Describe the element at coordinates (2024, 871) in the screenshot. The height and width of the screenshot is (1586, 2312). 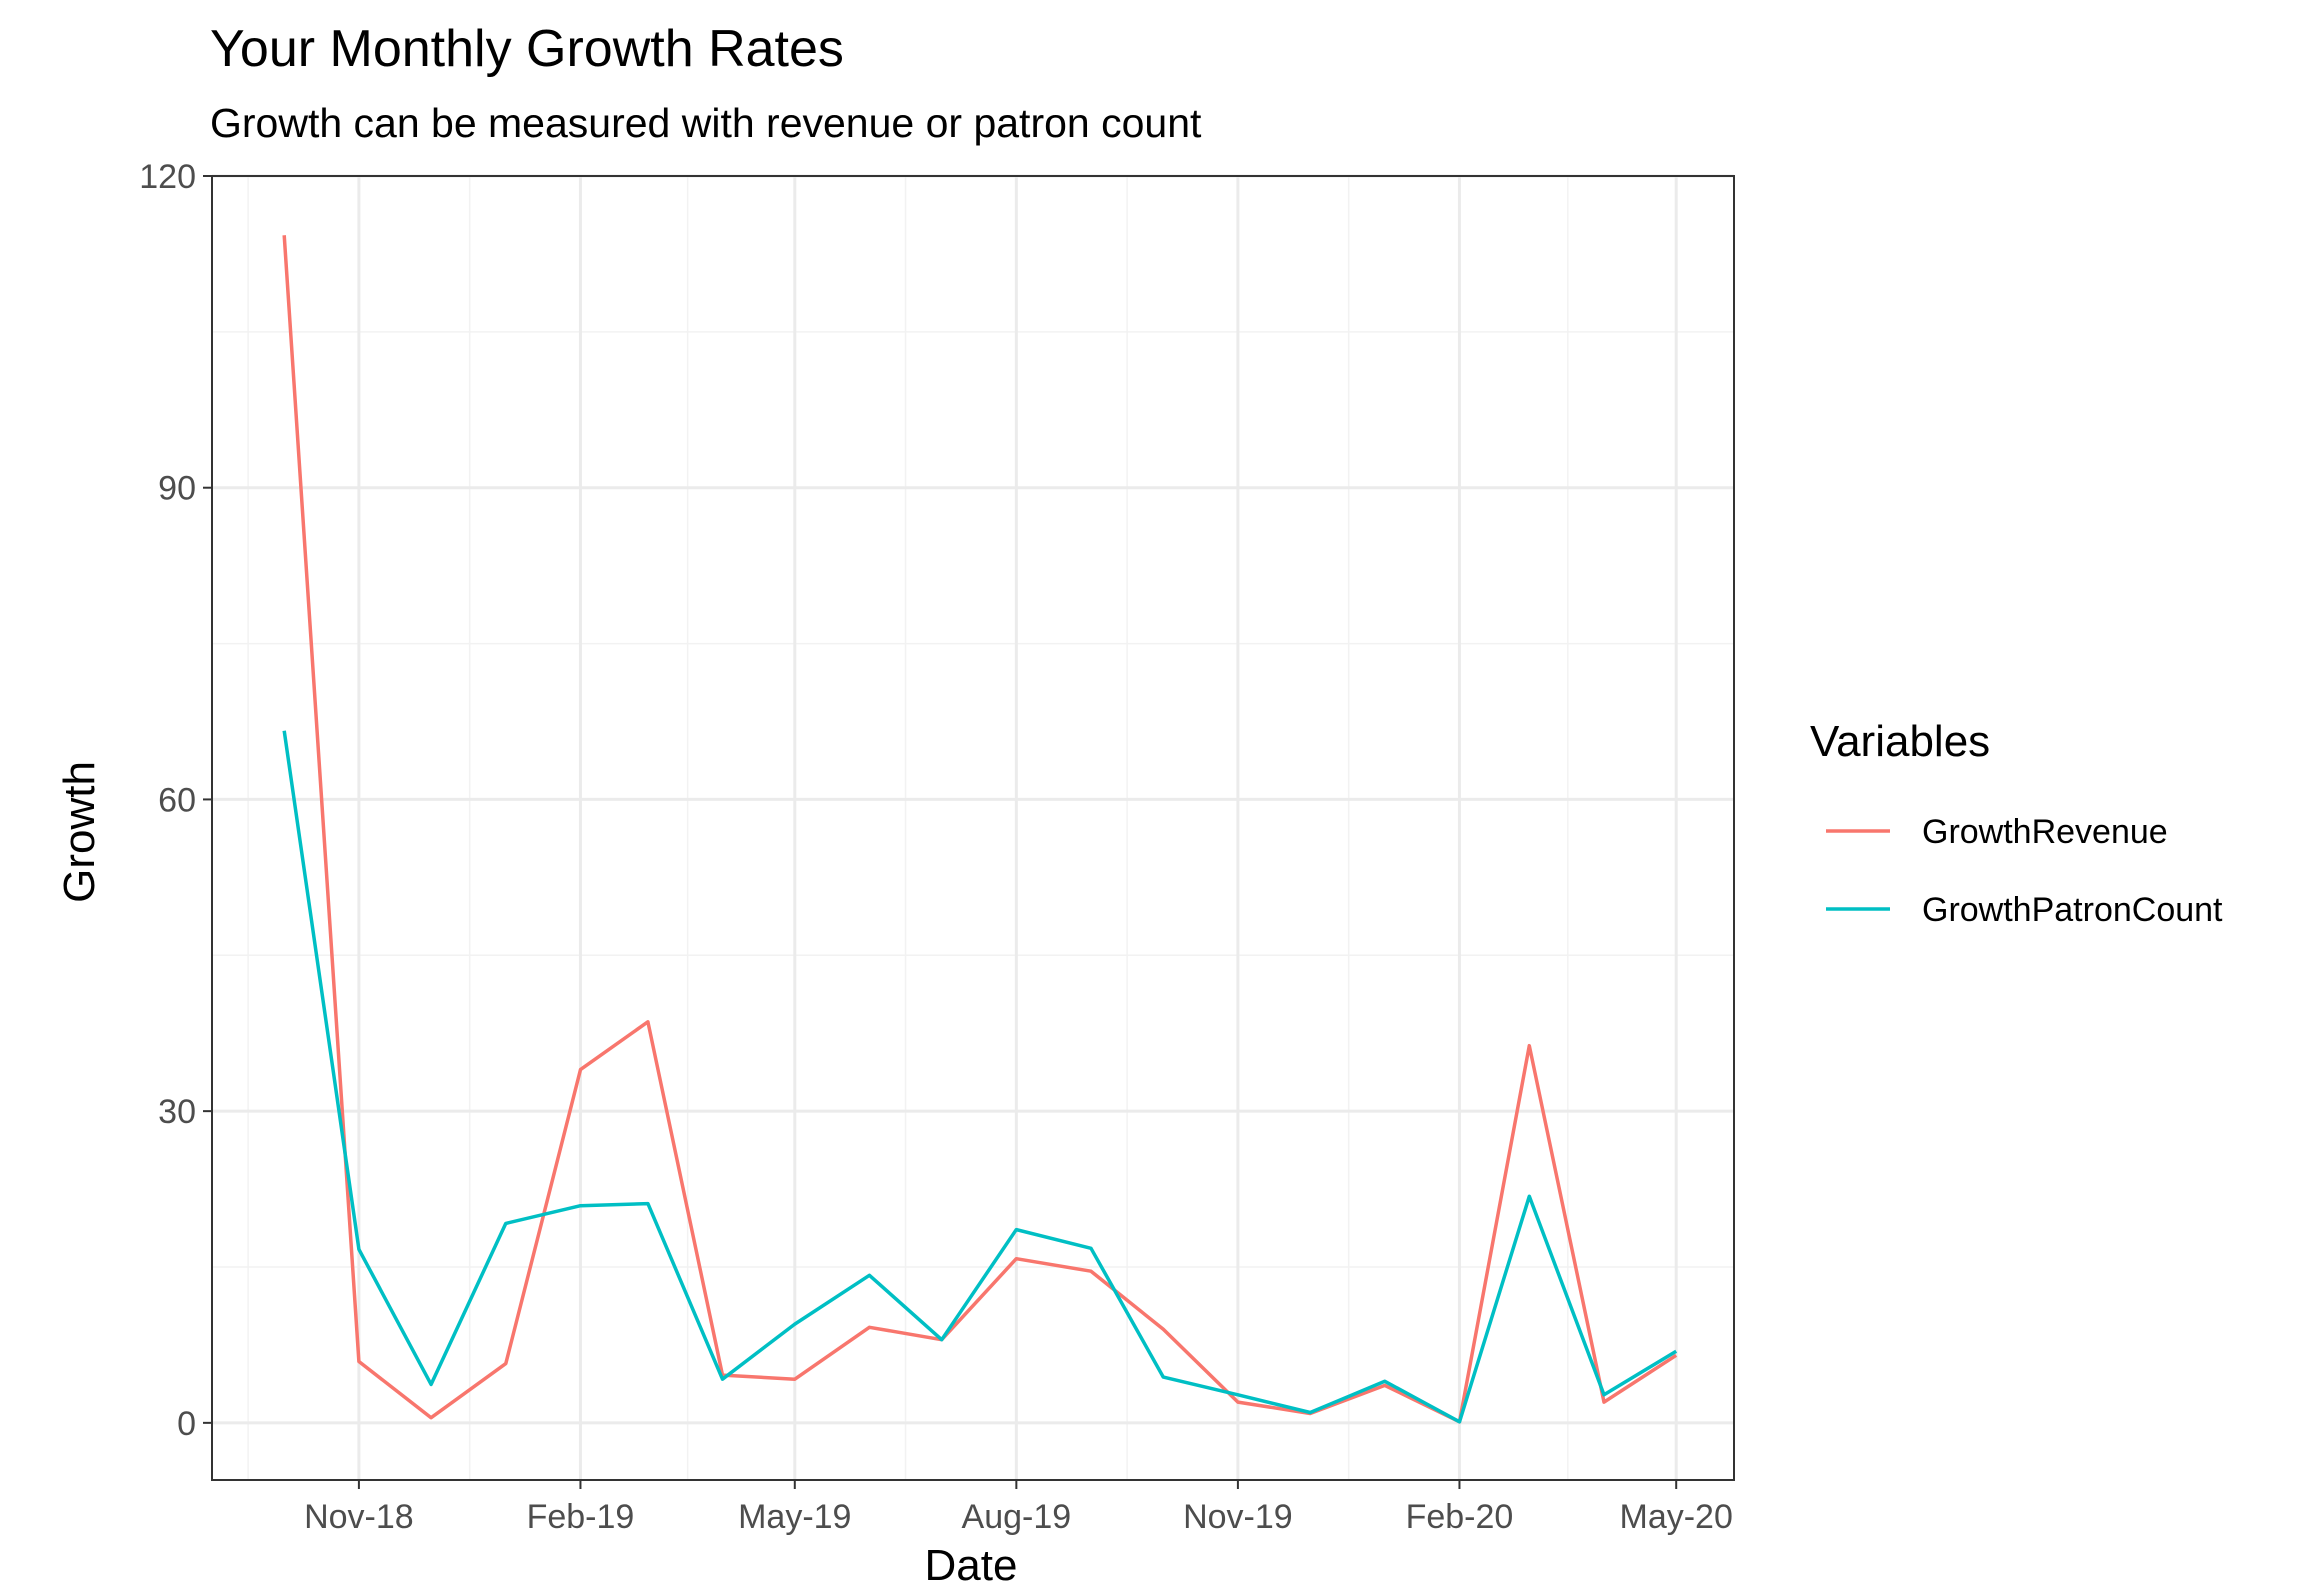
I see `legend: GrowthRevenue GrowthPatronCount` at that location.